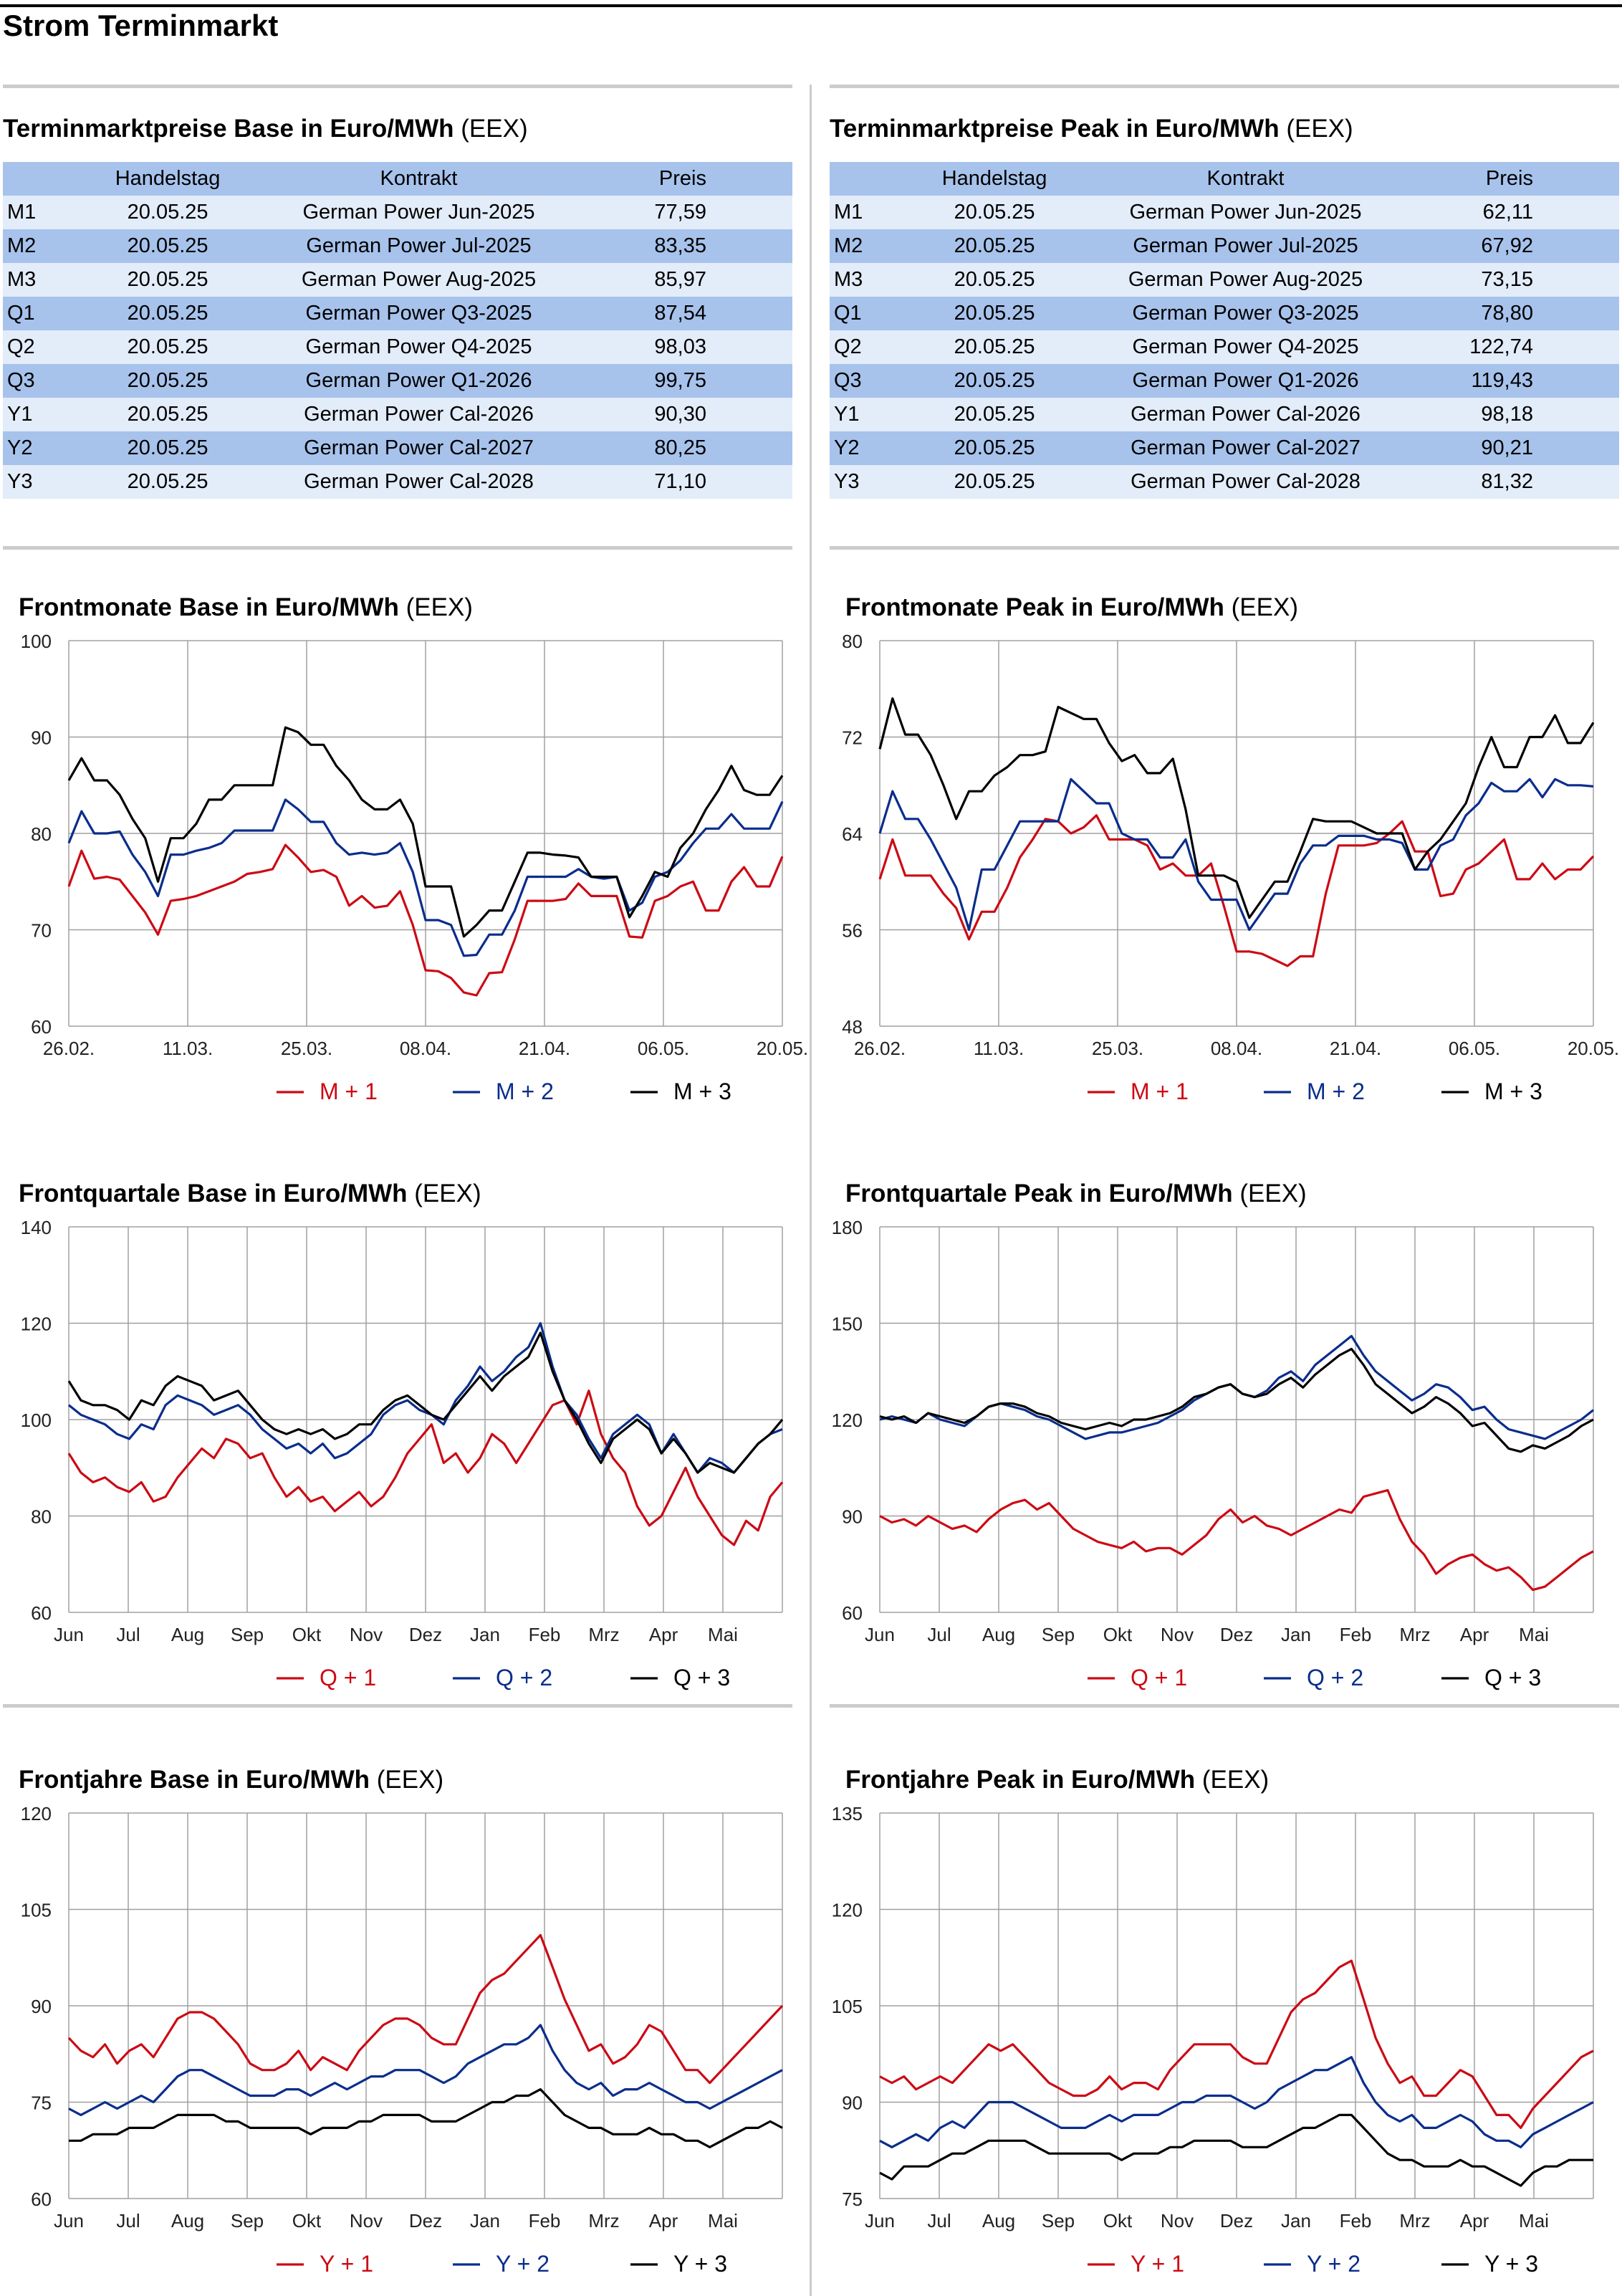 This screenshot has width=1622, height=2296. Describe the element at coordinates (1502, 380) in the screenshot. I see `table-cell: 119,43` at that location.